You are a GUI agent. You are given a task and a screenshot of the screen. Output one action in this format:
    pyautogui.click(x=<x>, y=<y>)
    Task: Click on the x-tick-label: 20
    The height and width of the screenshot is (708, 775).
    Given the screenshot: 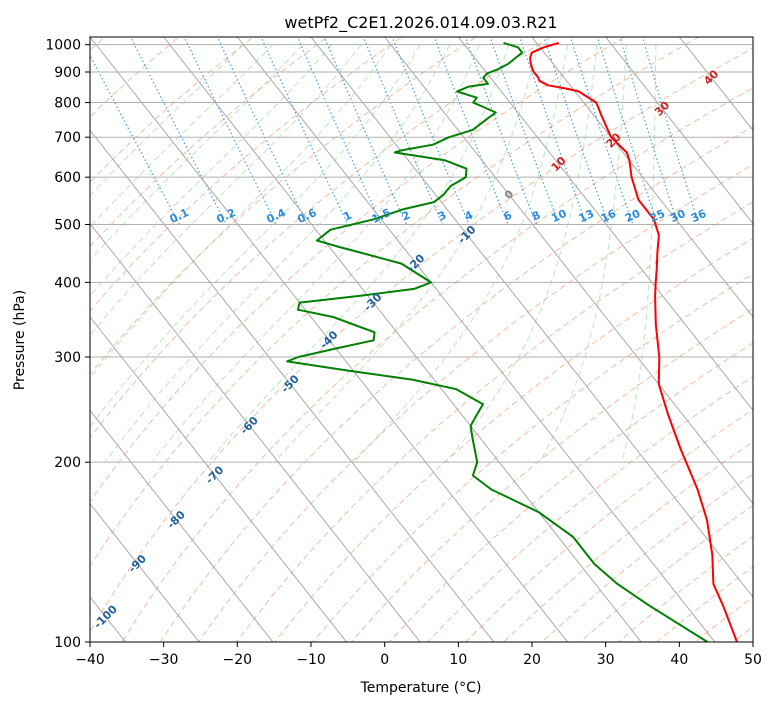 What is the action you would take?
    pyautogui.click(x=532, y=660)
    